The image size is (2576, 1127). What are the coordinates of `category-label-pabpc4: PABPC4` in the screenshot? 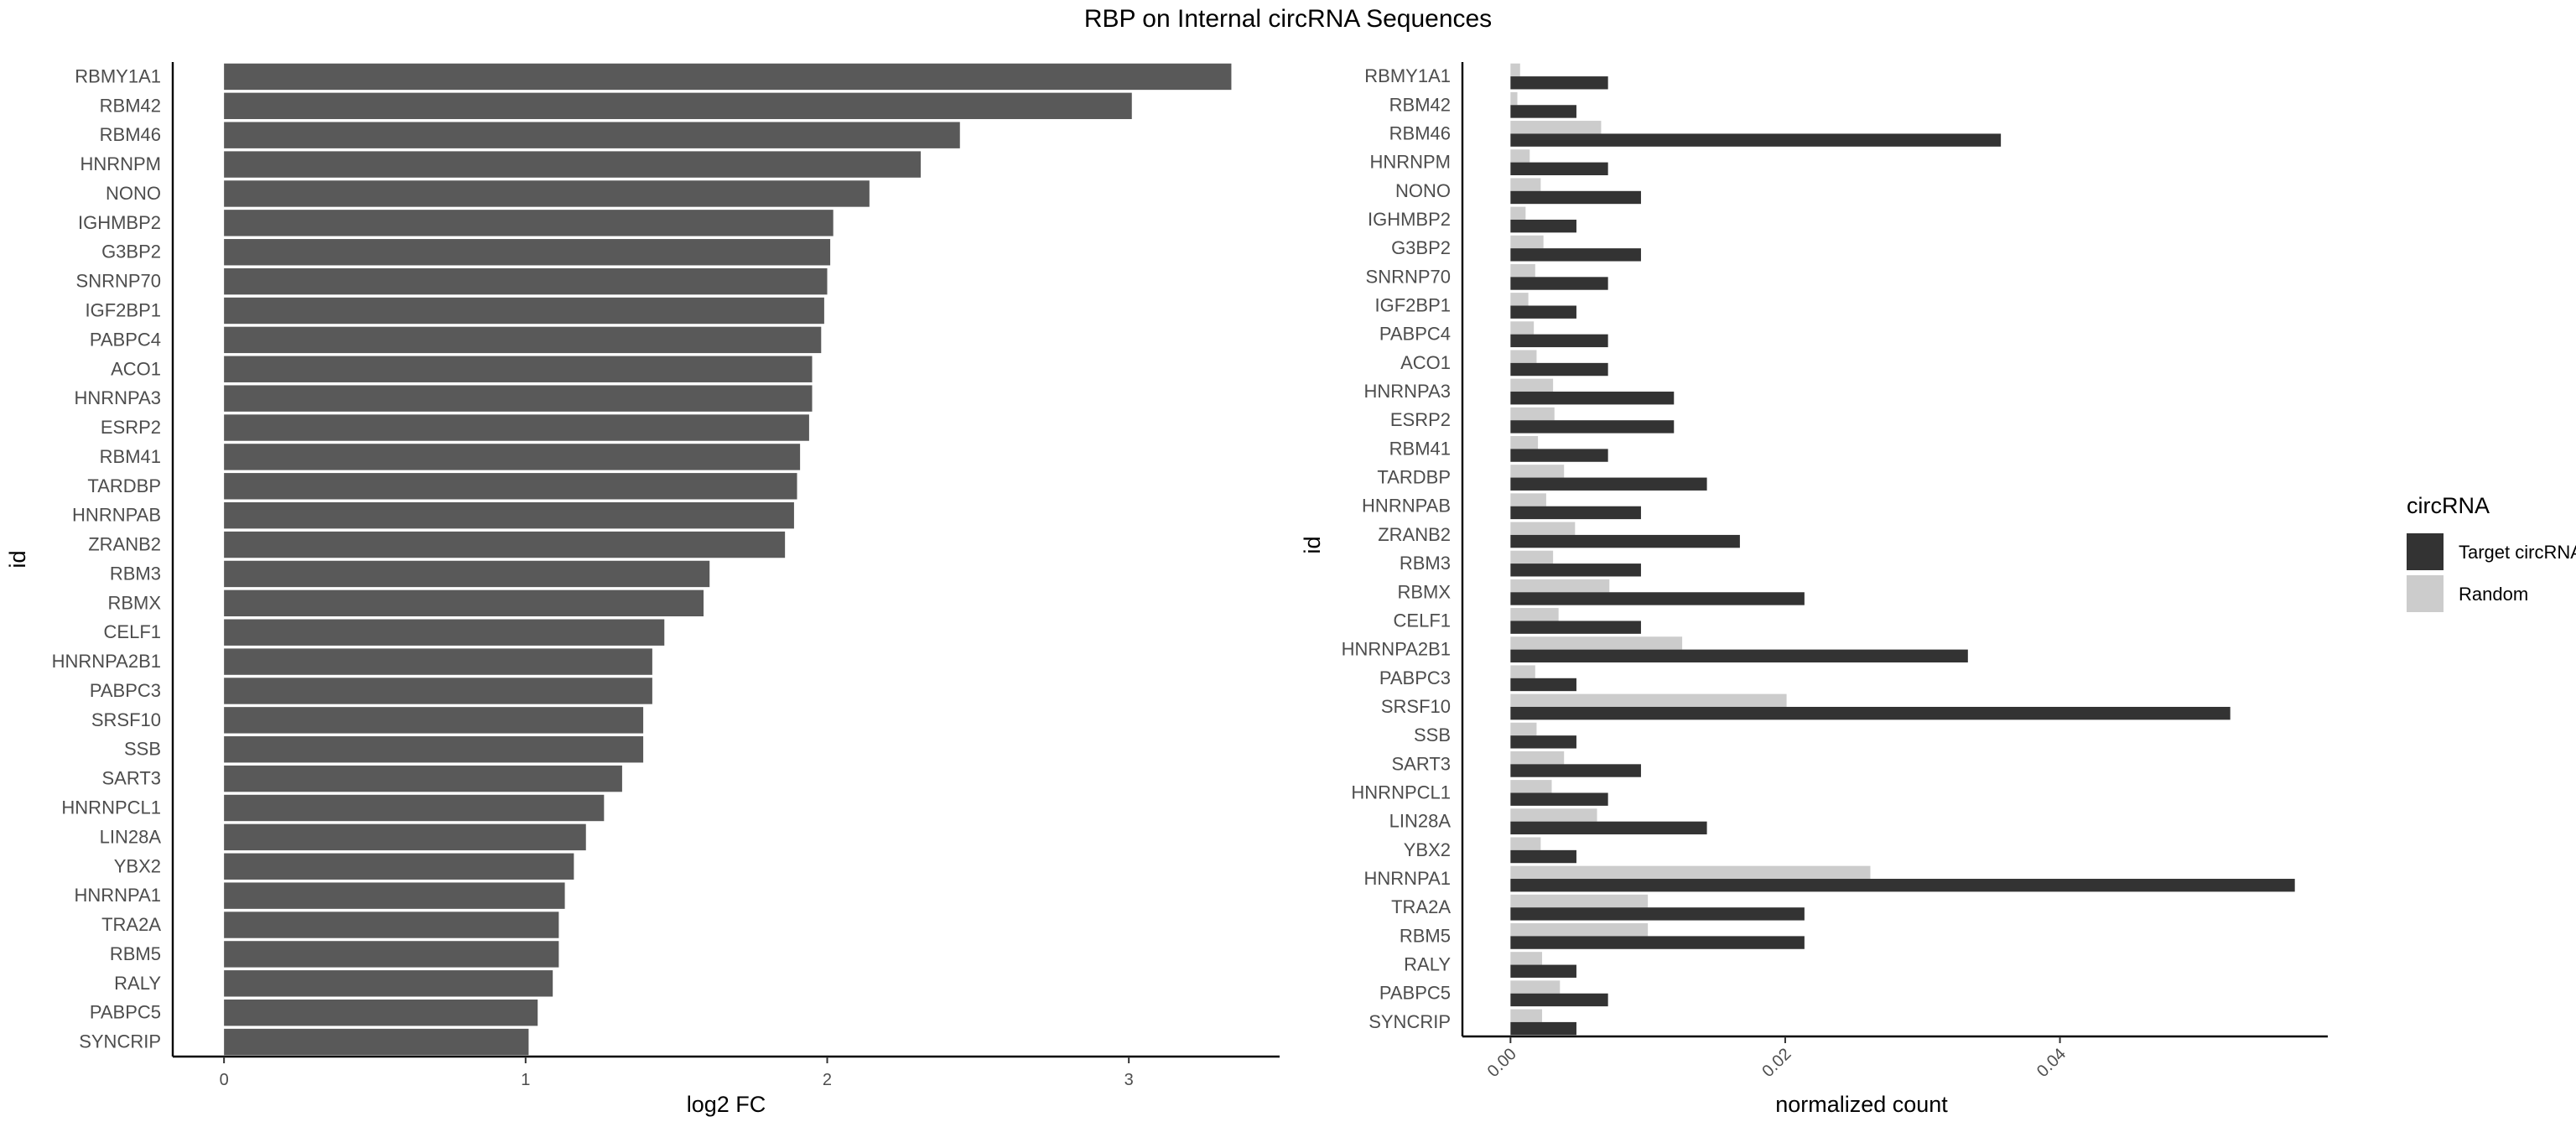 It's located at (125, 339).